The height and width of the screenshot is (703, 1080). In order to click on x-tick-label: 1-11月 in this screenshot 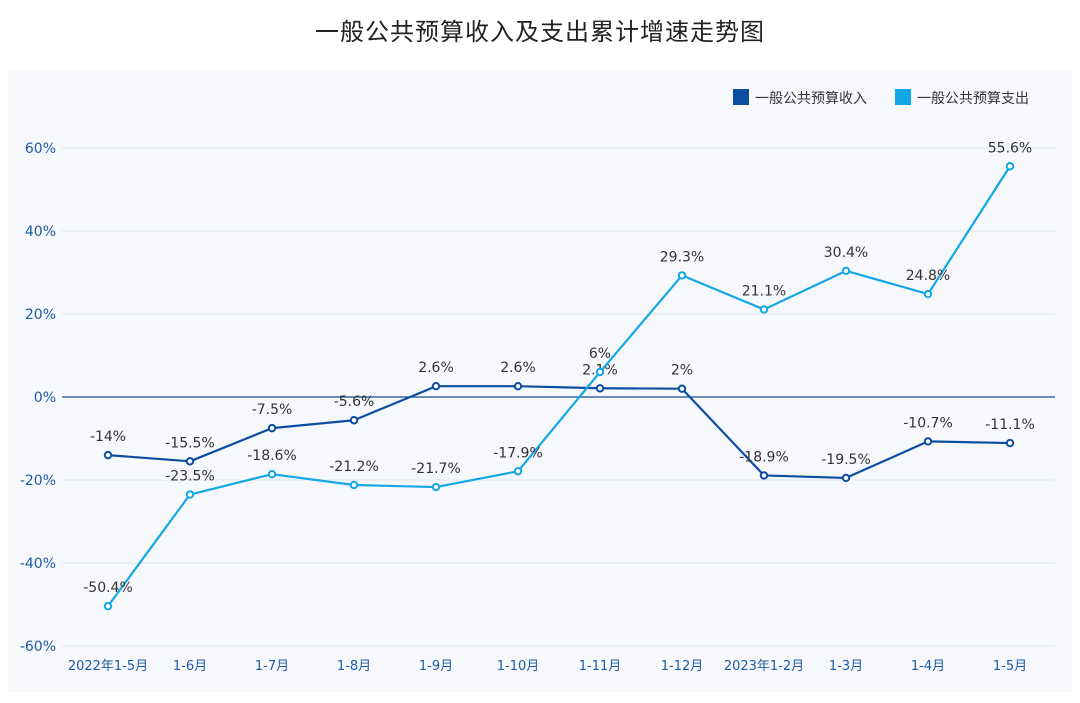, I will do `click(600, 666)`.